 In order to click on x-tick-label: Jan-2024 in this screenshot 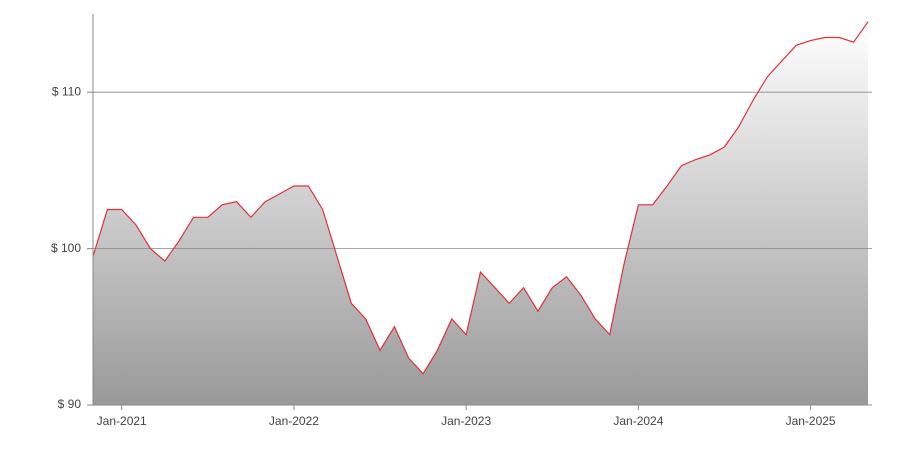, I will do `click(638, 421)`.